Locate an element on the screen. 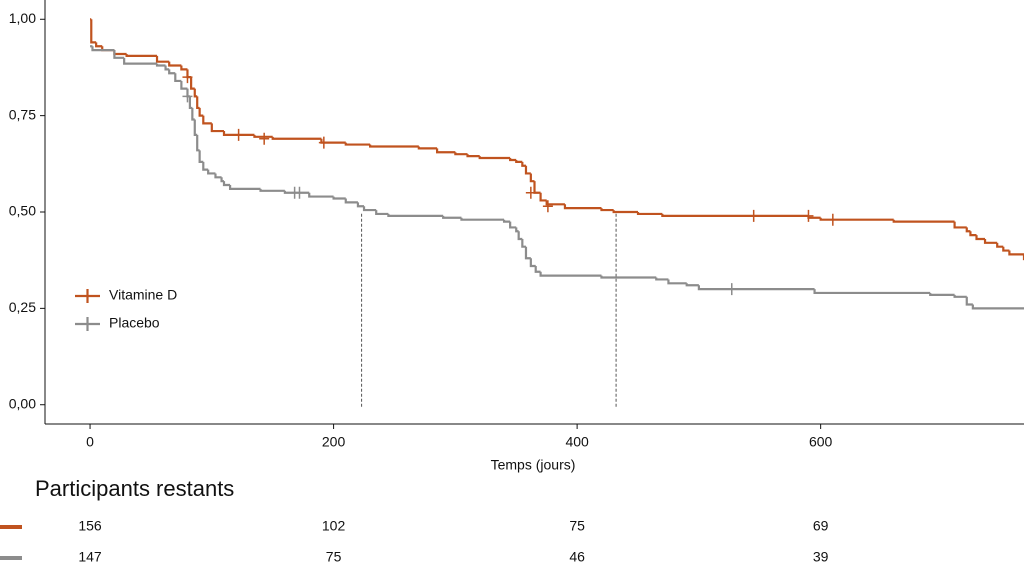 The height and width of the screenshot is (568, 1024). y-tick-label: 1,00 is located at coordinates (22, 18).